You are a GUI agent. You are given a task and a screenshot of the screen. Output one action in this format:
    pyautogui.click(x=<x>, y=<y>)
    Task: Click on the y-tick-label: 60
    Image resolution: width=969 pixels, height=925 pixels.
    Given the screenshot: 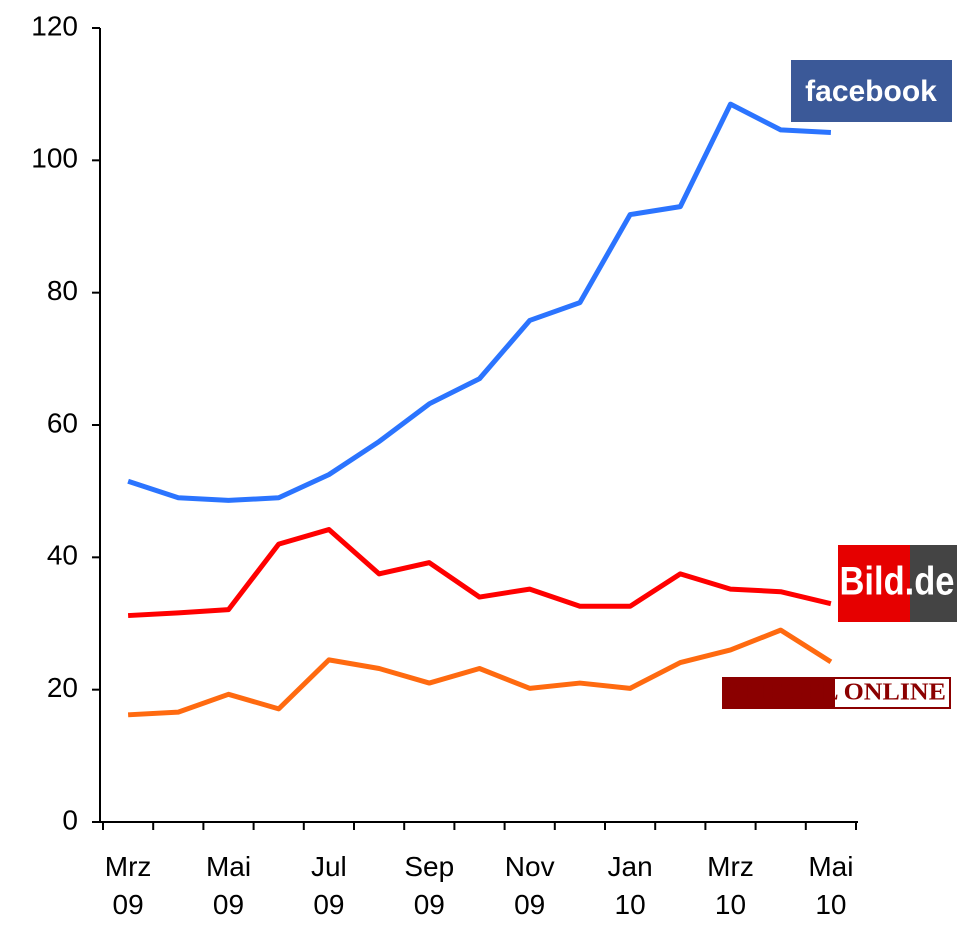 What is the action you would take?
    pyautogui.click(x=62, y=422)
    